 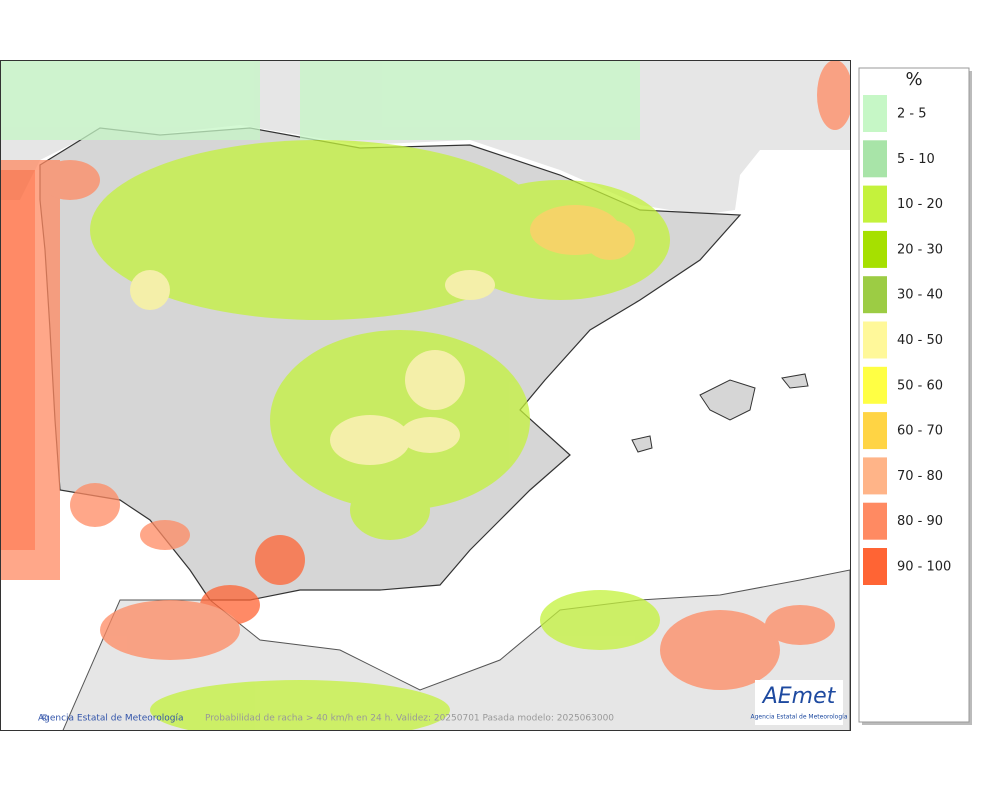 What do you see at coordinates (920, 431) in the screenshot?
I see `legend-label: 60 - 70` at bounding box center [920, 431].